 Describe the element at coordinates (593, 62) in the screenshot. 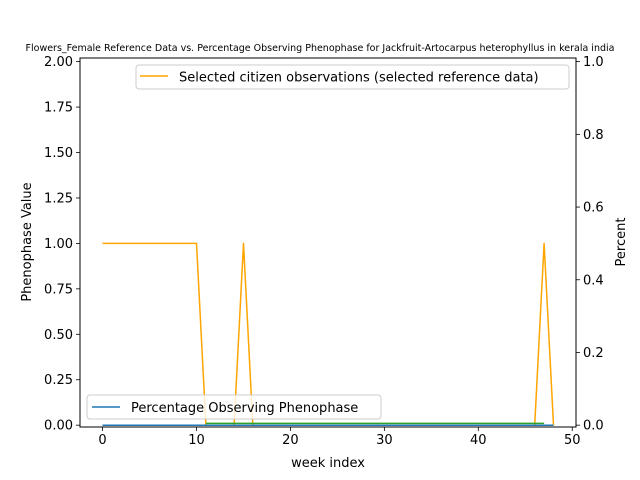

I see `y-right-tick-label: 1.0` at that location.